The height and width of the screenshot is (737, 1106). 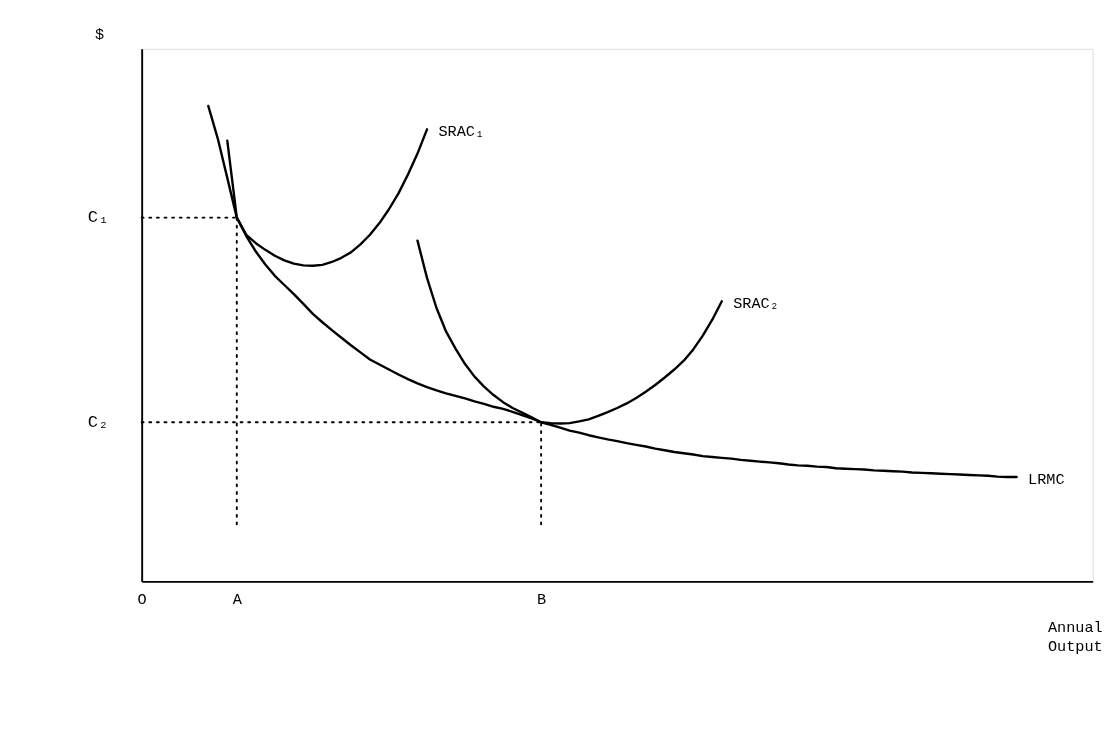 What do you see at coordinates (98, 218) in the screenshot?
I see `ref-line-label: C₁` at bounding box center [98, 218].